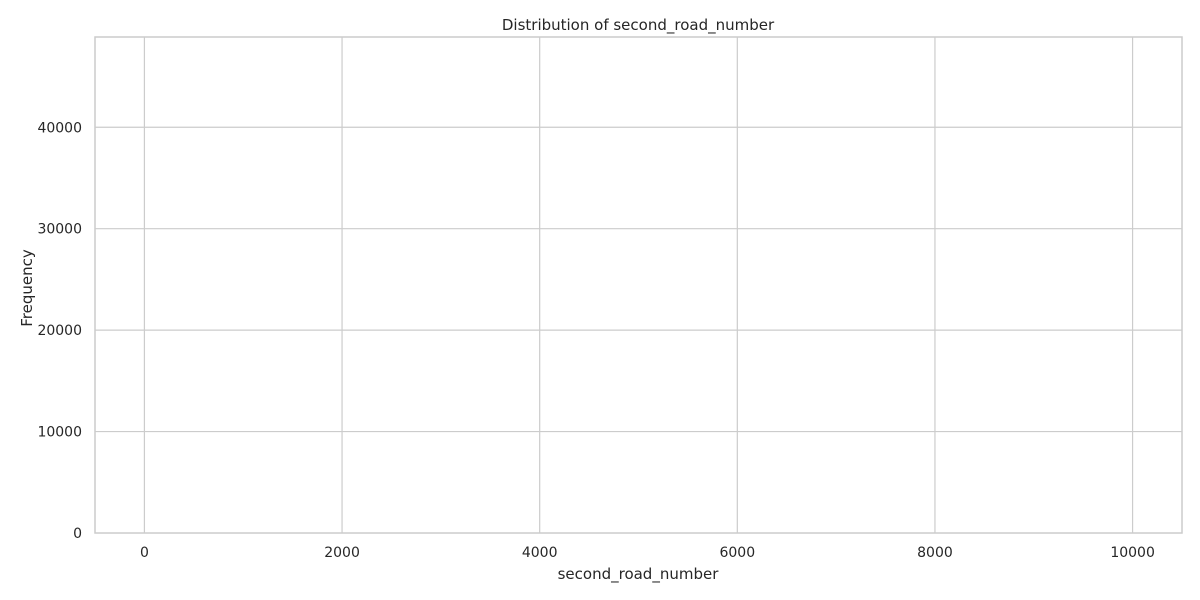 The width and height of the screenshot is (1200, 600). I want to click on y-axis-label: Frequency, so click(27, 288).